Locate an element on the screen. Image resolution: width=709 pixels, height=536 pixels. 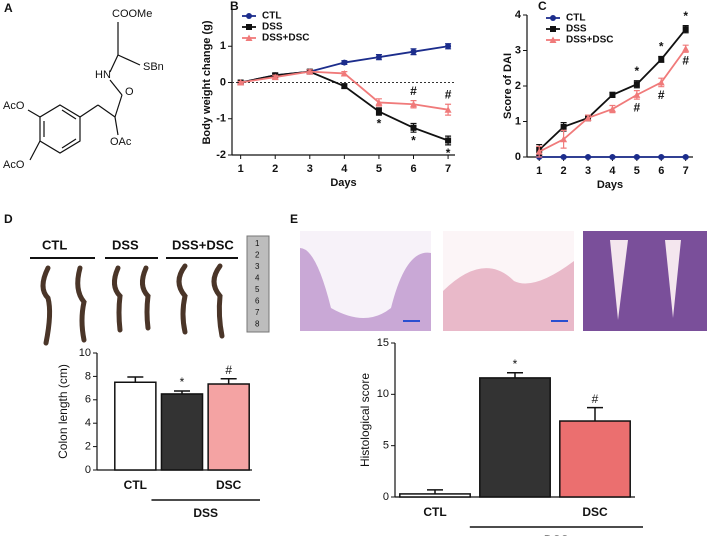
panel-label: D is located at coordinates (8, 219).